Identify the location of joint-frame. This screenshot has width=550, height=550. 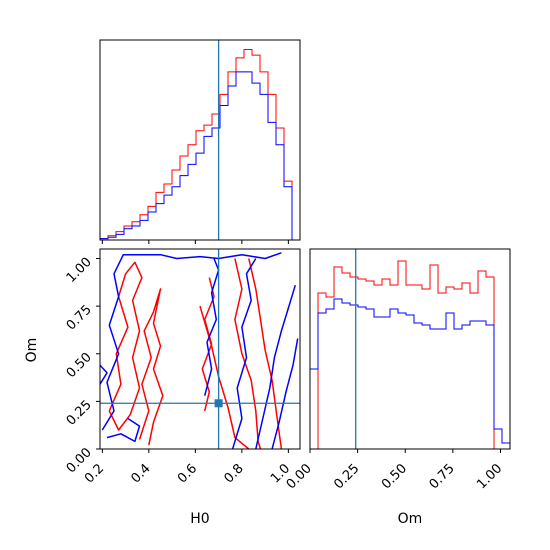
(200, 349).